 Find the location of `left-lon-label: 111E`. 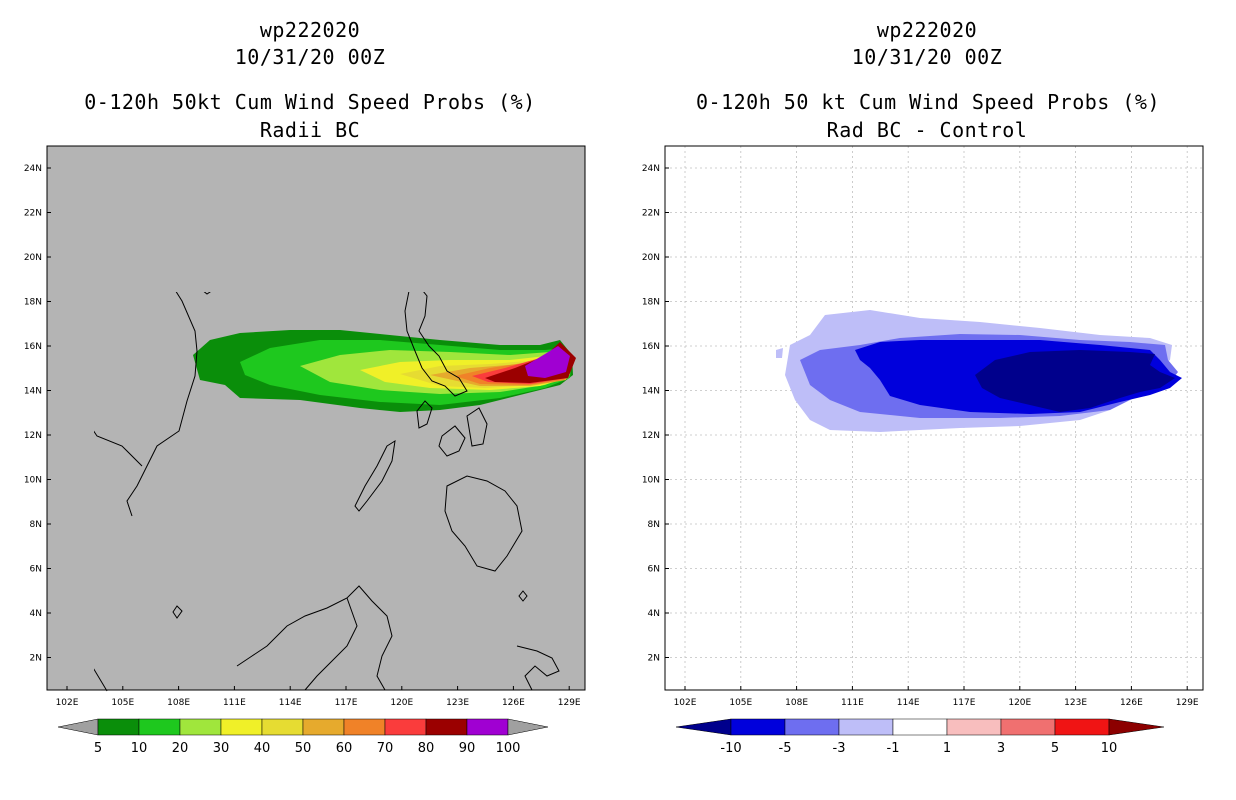

left-lon-label: 111E is located at coordinates (234, 703).